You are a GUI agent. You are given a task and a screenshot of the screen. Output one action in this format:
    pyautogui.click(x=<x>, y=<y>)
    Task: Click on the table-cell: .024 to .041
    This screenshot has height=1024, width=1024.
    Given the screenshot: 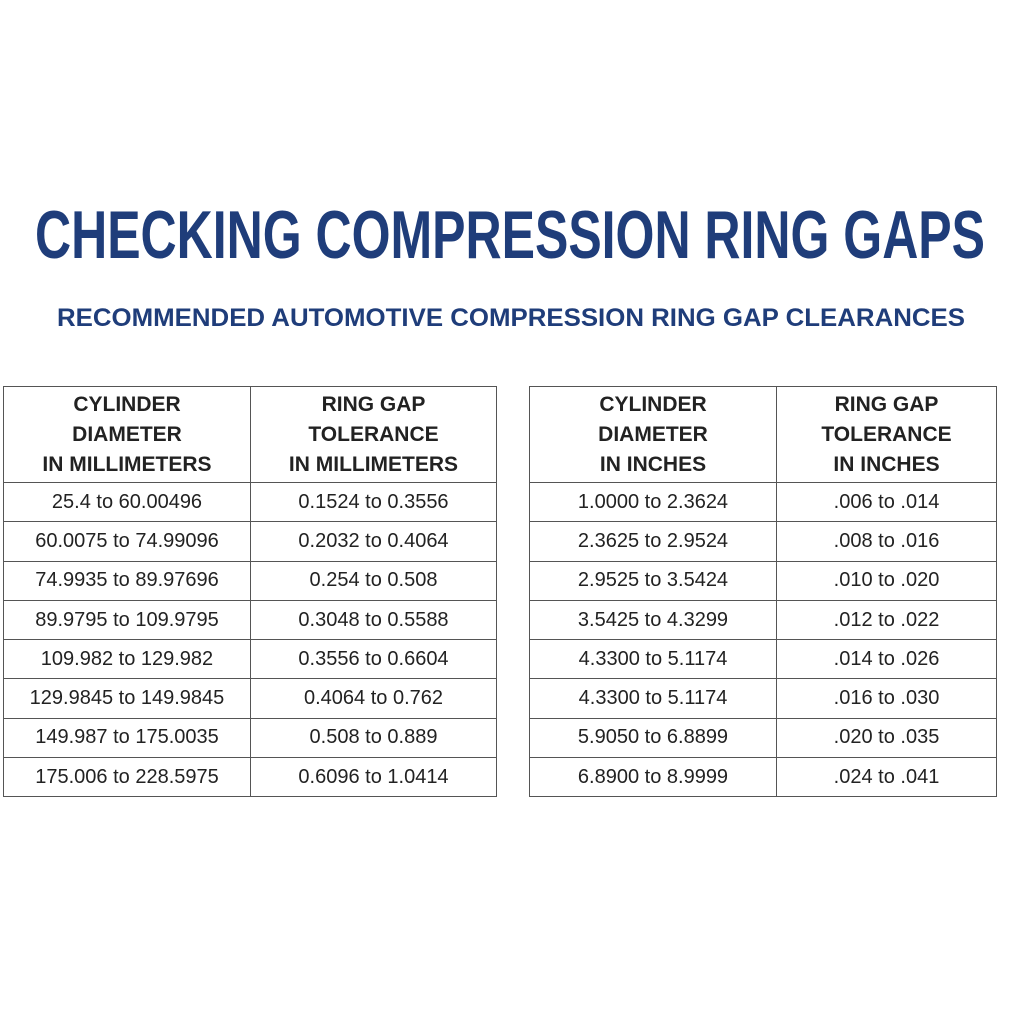 What is the action you would take?
    pyautogui.click(x=886, y=777)
    